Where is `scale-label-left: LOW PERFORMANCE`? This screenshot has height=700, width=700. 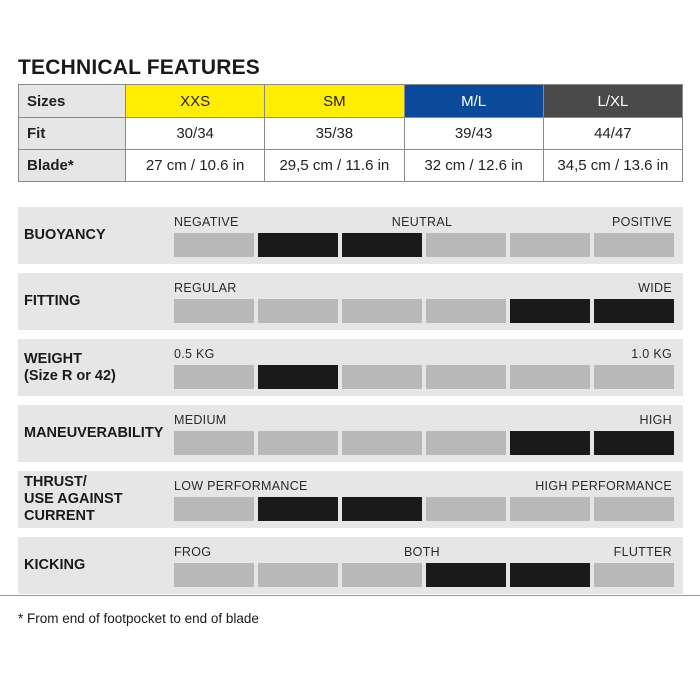
scale-label-left: LOW PERFORMANCE is located at coordinates (241, 486).